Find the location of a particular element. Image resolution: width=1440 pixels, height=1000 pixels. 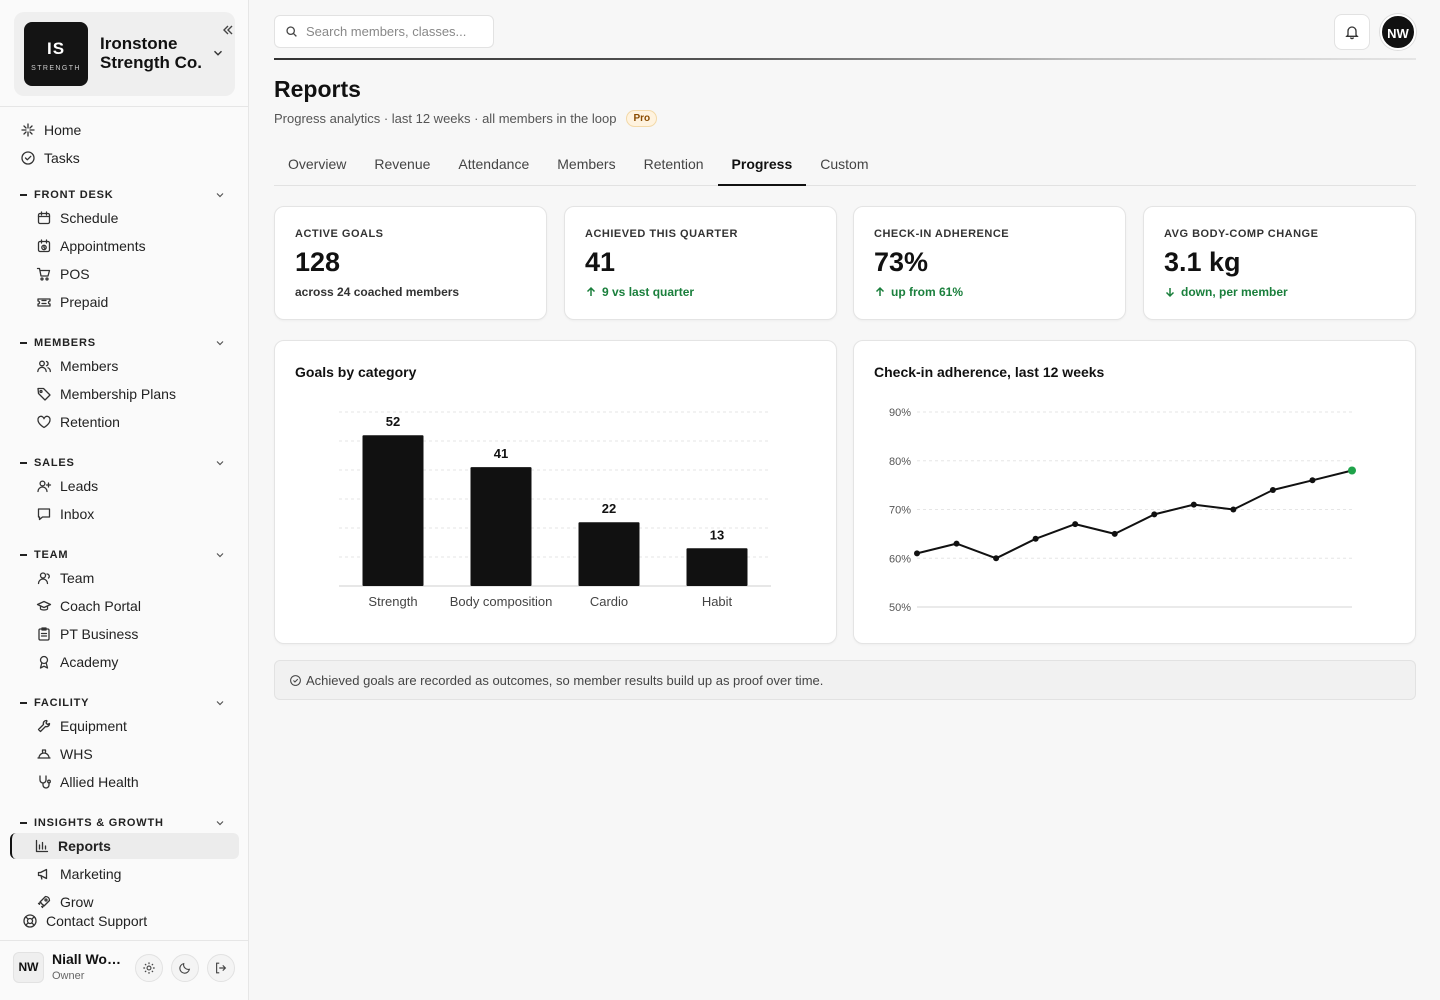

sidebar-item-contact-support: Contact Support is located at coordinates (126, 921).